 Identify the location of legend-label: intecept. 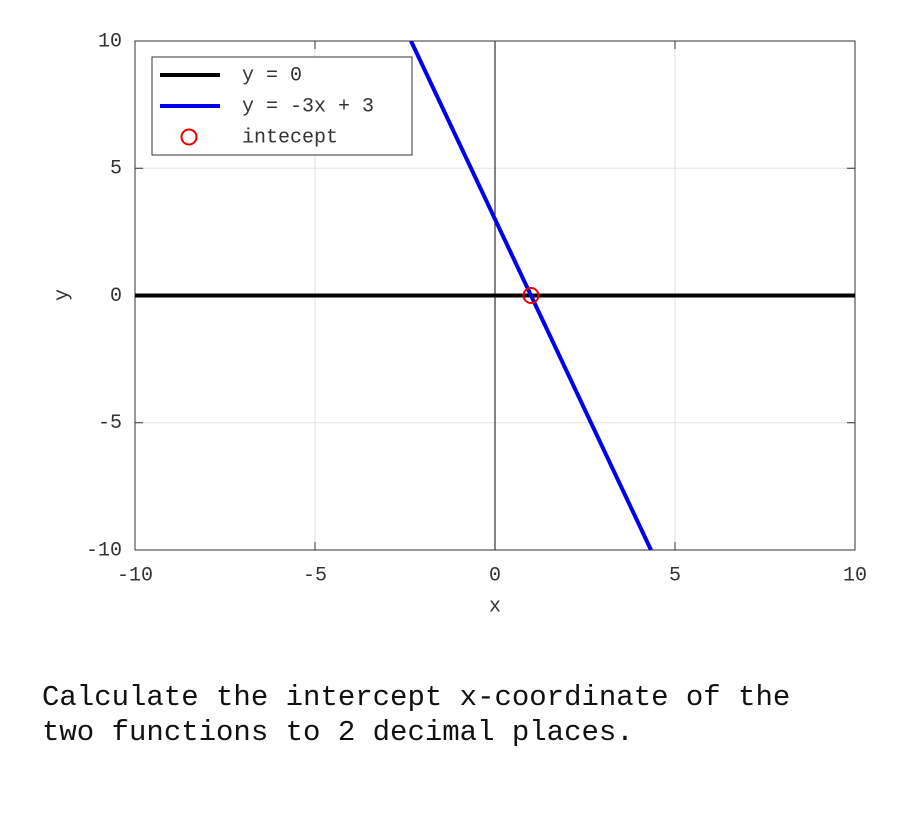
(290, 137).